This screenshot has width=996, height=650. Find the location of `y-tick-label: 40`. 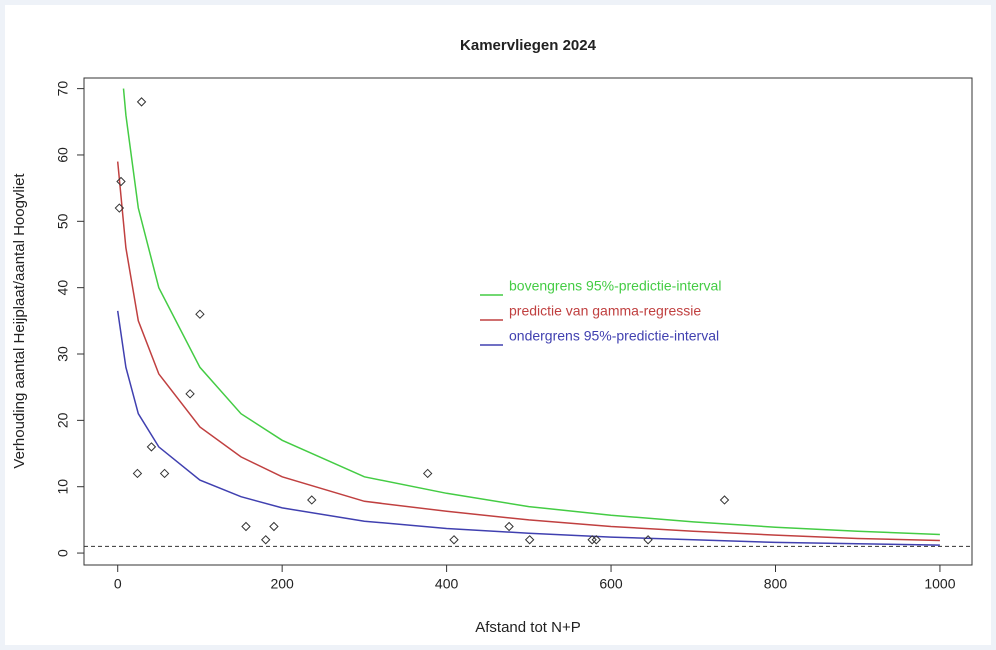

y-tick-label: 40 is located at coordinates (63, 288).